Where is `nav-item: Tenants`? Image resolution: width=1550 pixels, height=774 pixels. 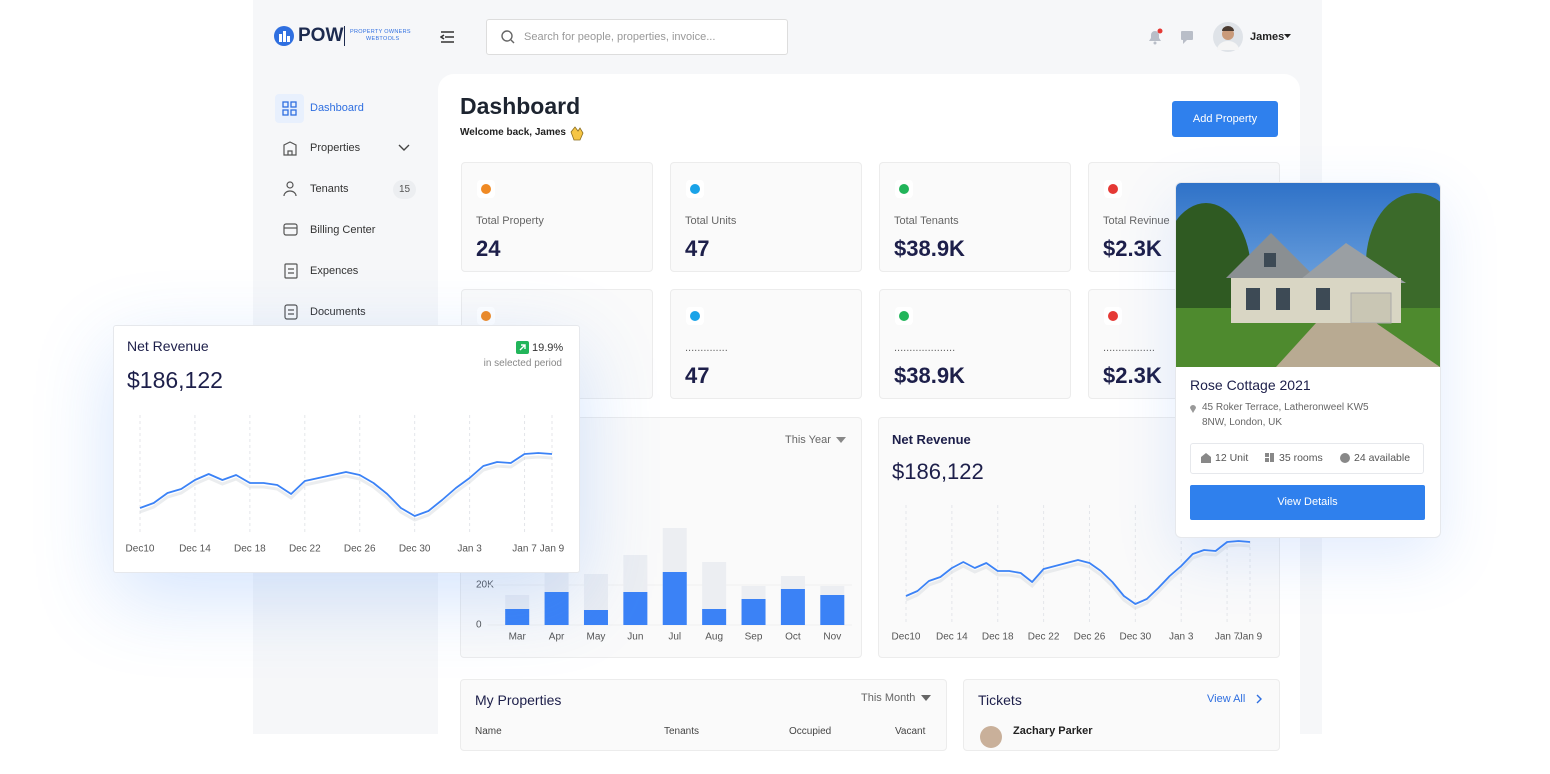 nav-item: Tenants is located at coordinates (329, 189).